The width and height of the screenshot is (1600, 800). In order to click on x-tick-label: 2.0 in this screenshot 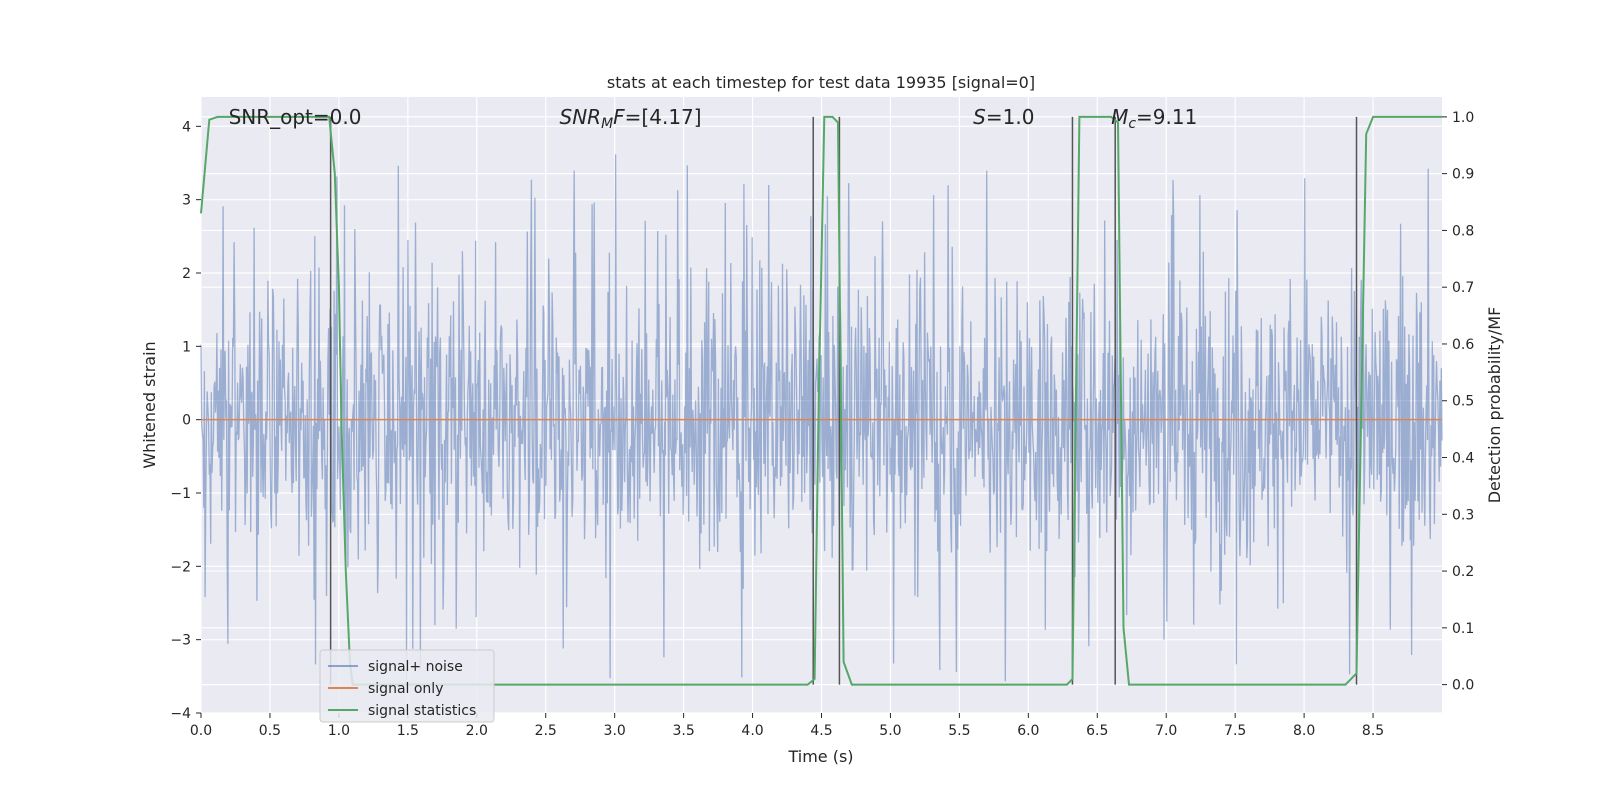, I will do `click(477, 731)`.